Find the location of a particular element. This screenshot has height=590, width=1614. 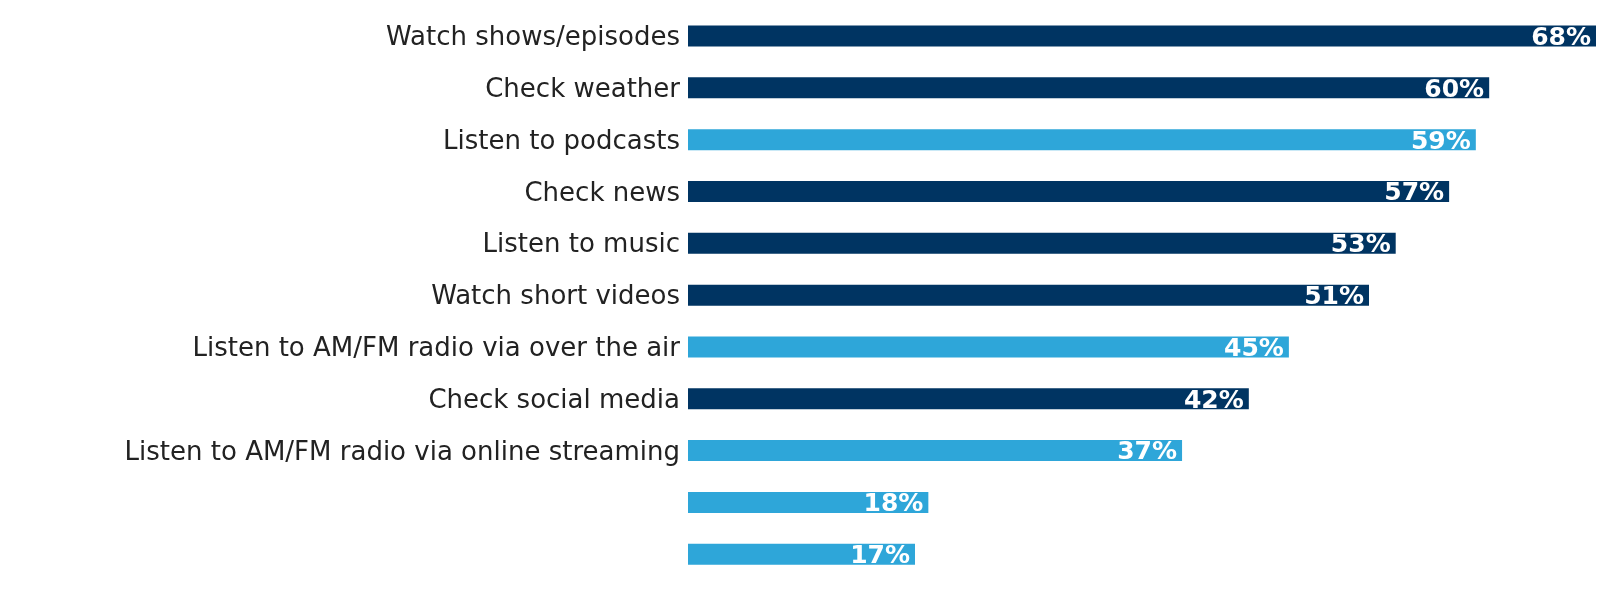

y-tick-label: Listen to podcasts is located at coordinates (561, 139).